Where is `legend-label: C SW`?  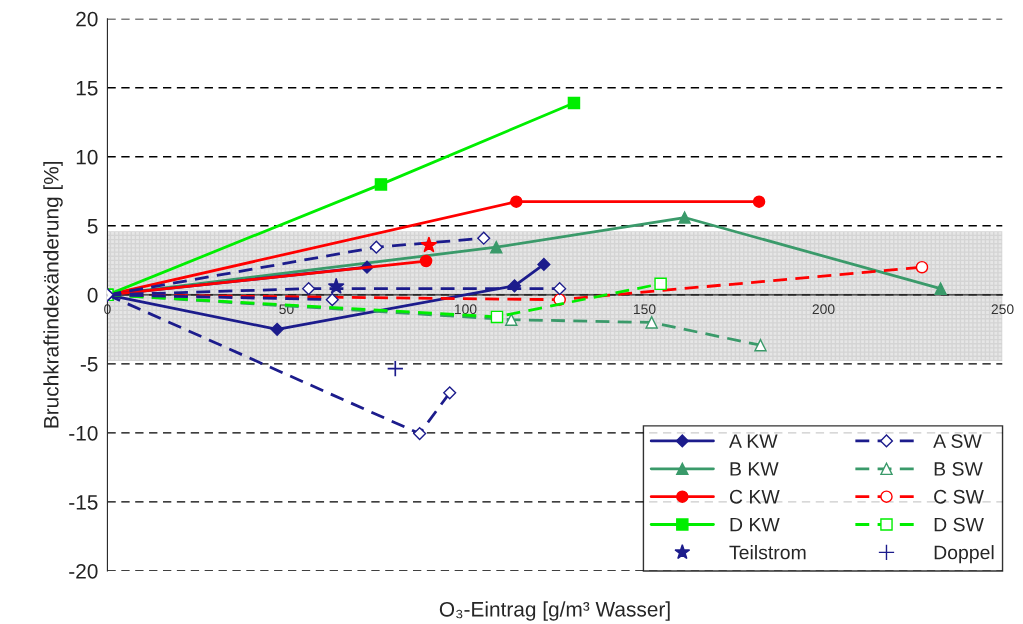
legend-label: C SW is located at coordinates (959, 496).